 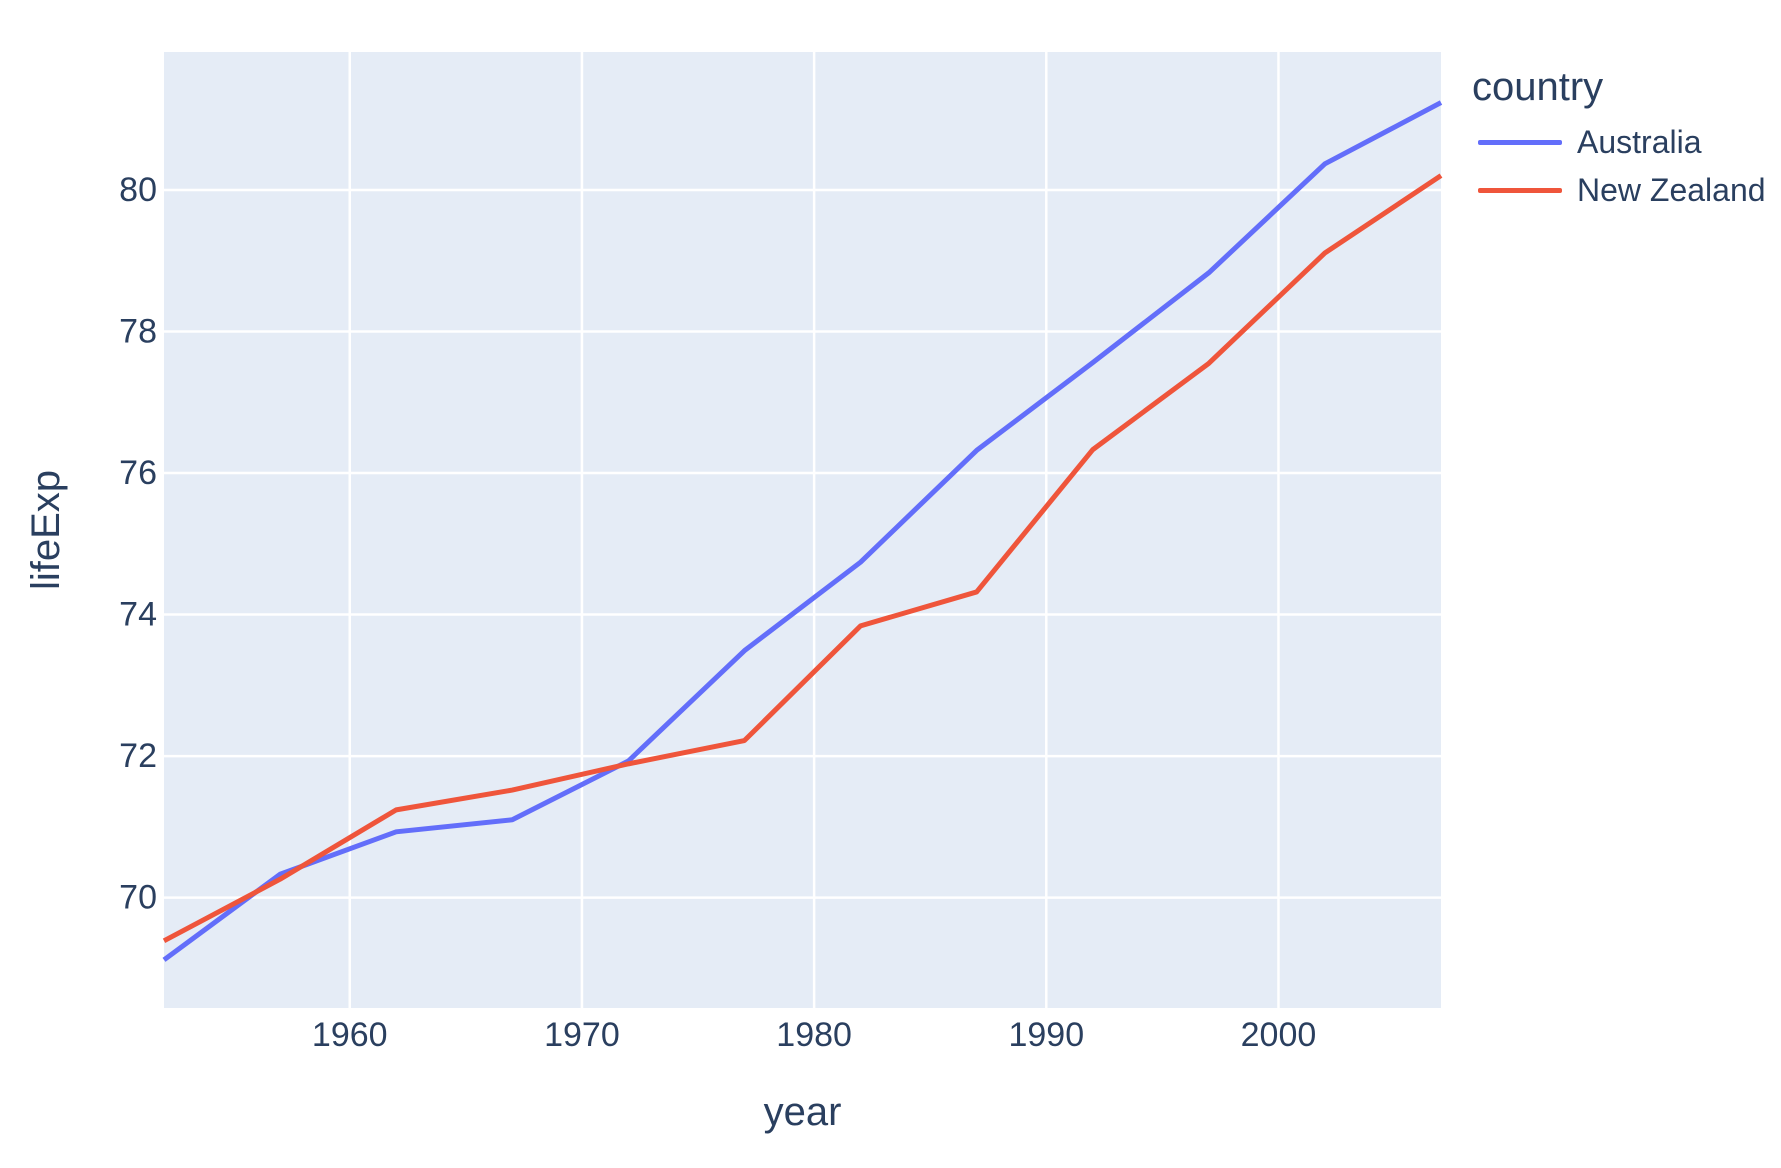 What do you see at coordinates (1538, 87) in the screenshot?
I see `legend-title: country` at bounding box center [1538, 87].